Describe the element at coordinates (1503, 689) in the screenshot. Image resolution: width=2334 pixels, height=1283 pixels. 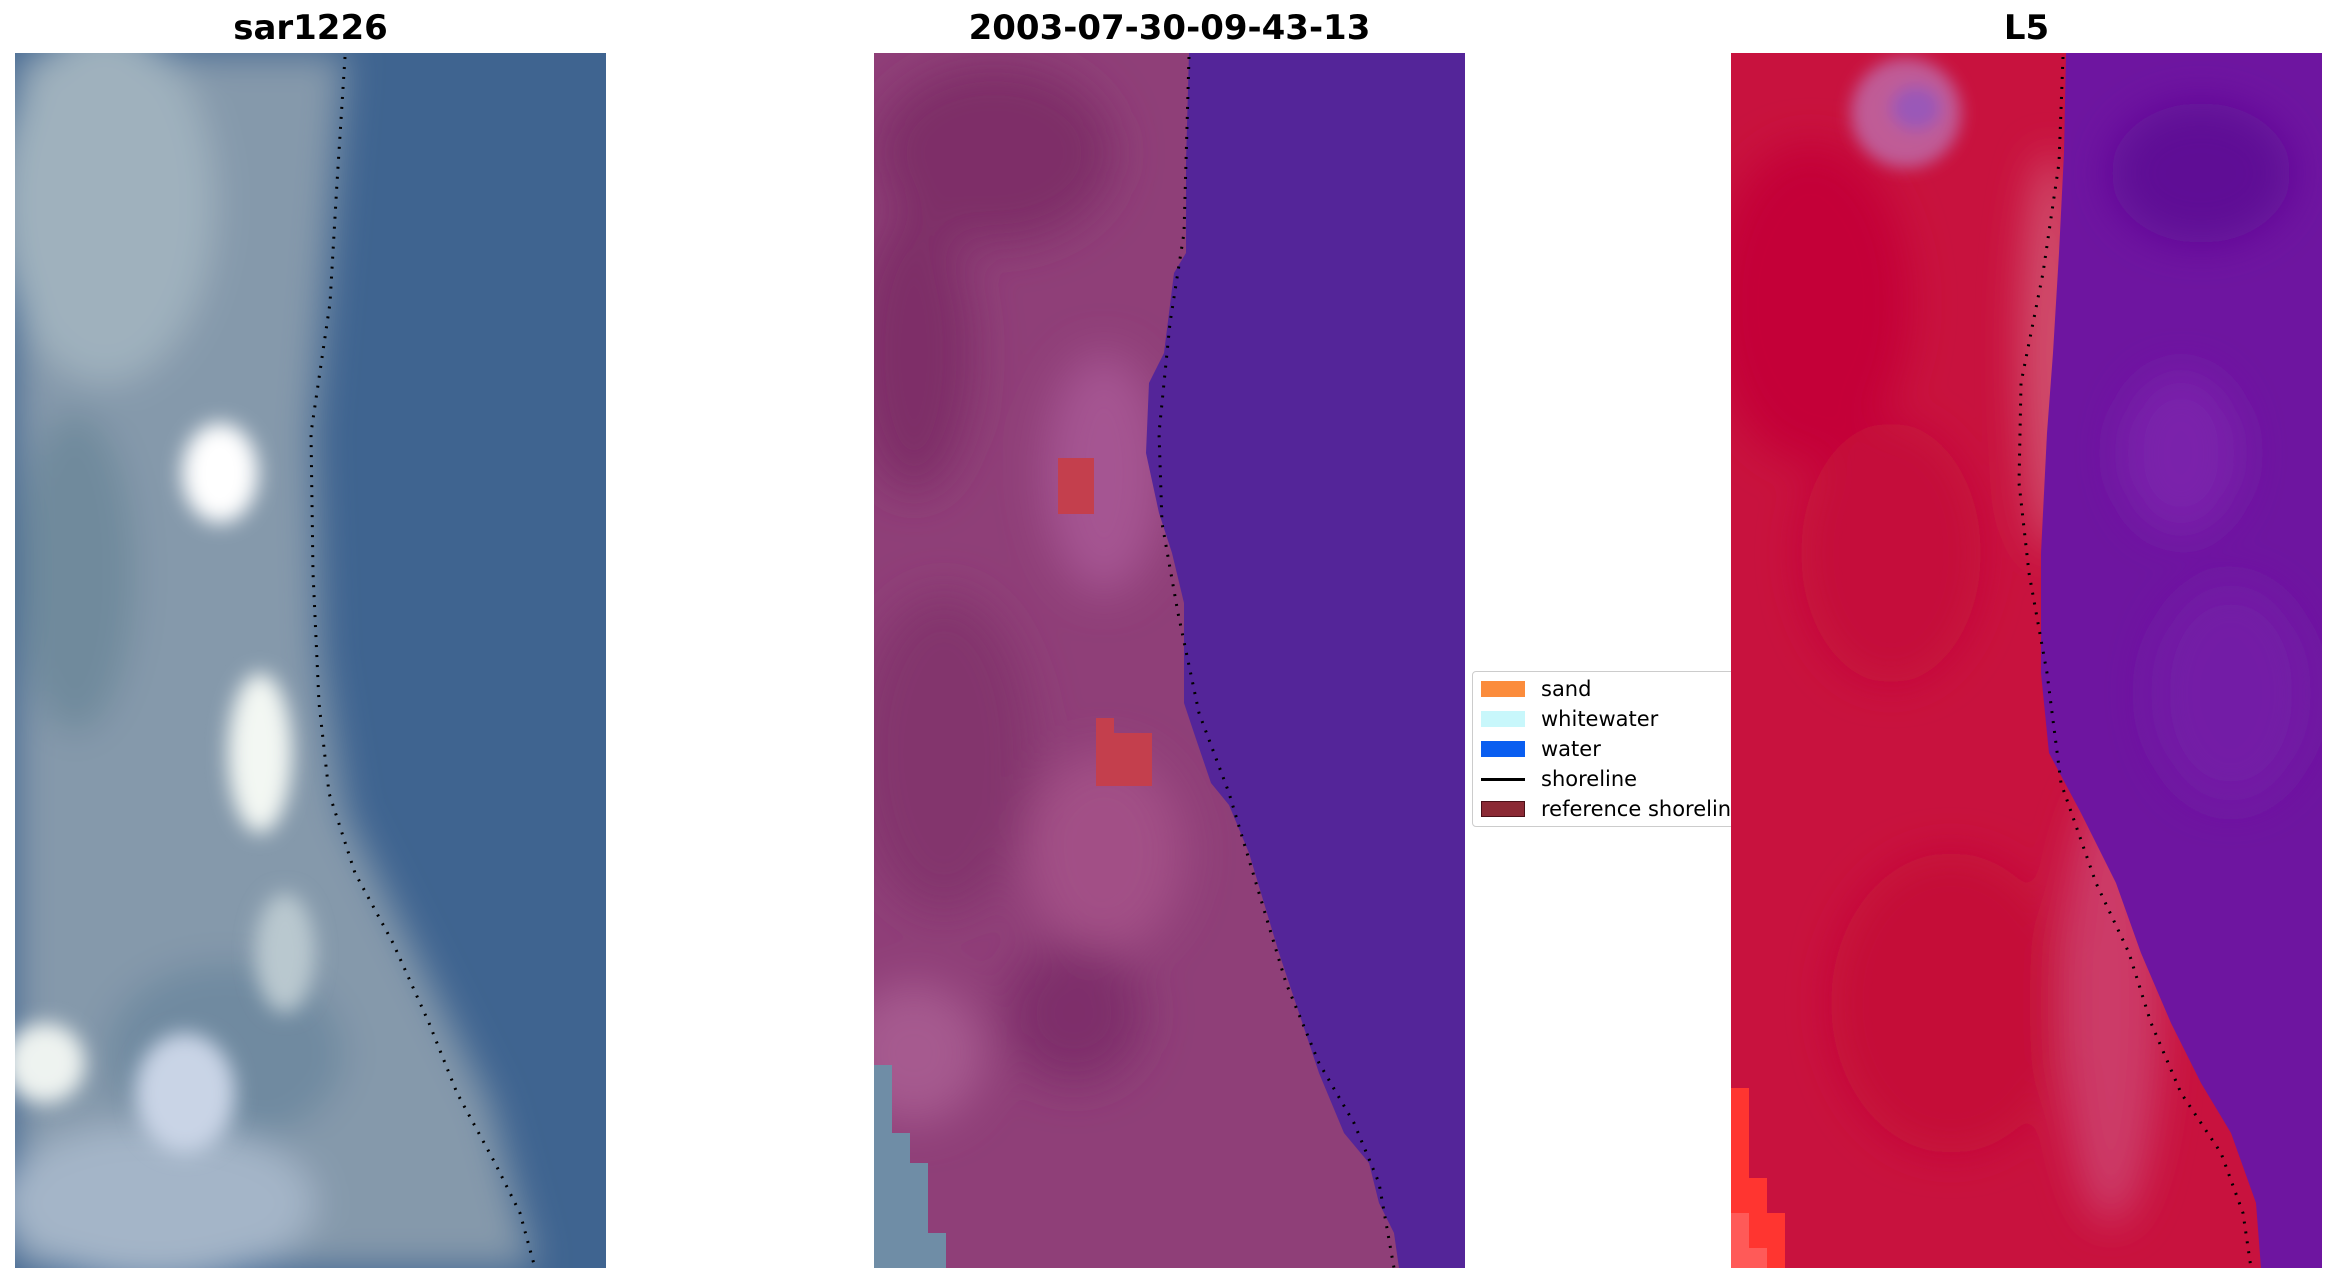
I see `legend-swatch-sand` at that location.